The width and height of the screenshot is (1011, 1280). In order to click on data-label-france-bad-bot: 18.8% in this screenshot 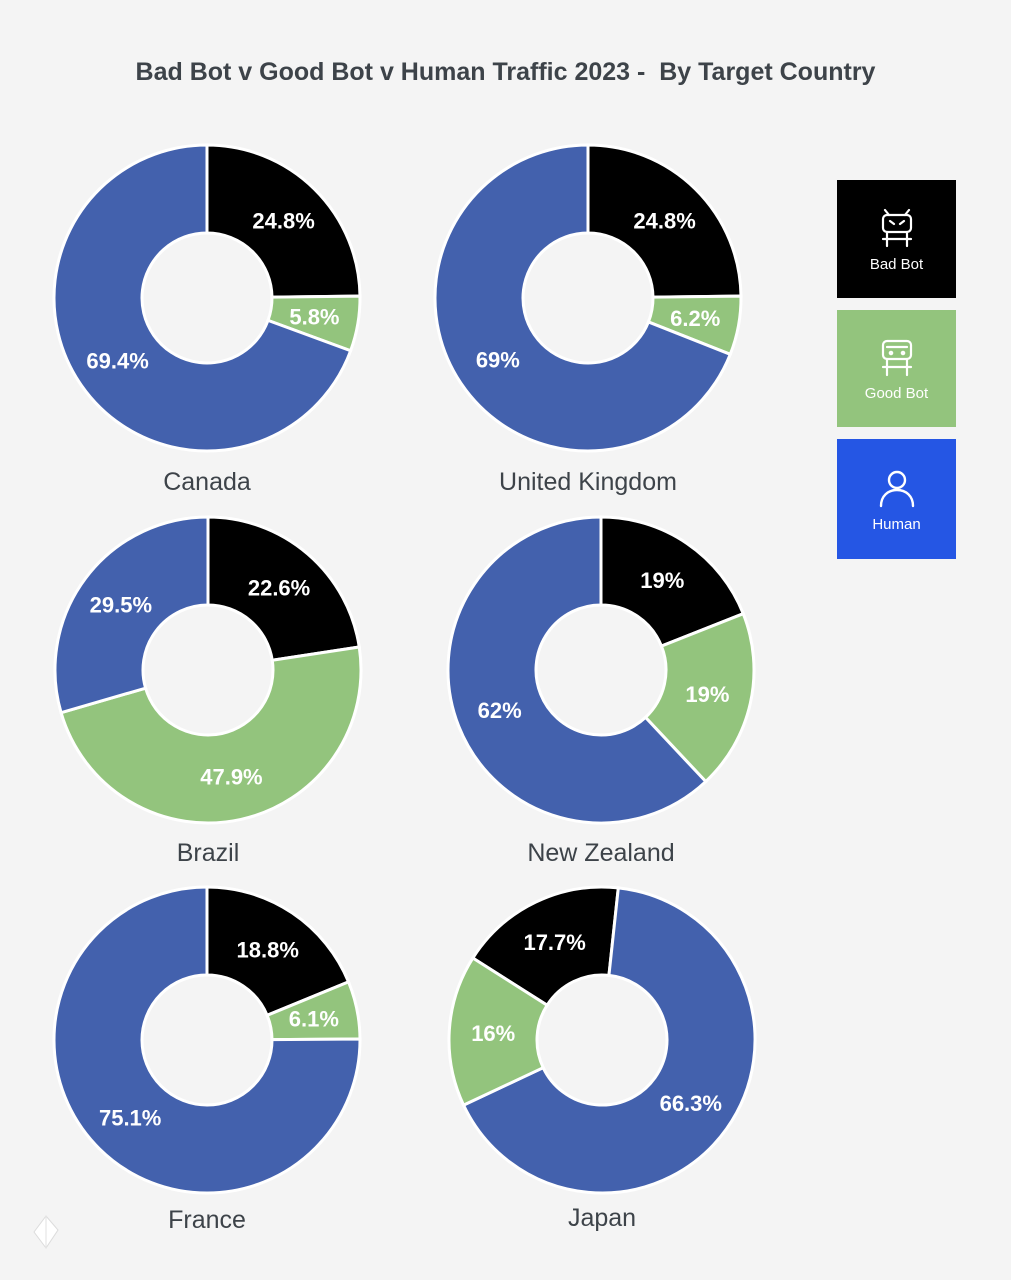, I will do `click(268, 949)`.